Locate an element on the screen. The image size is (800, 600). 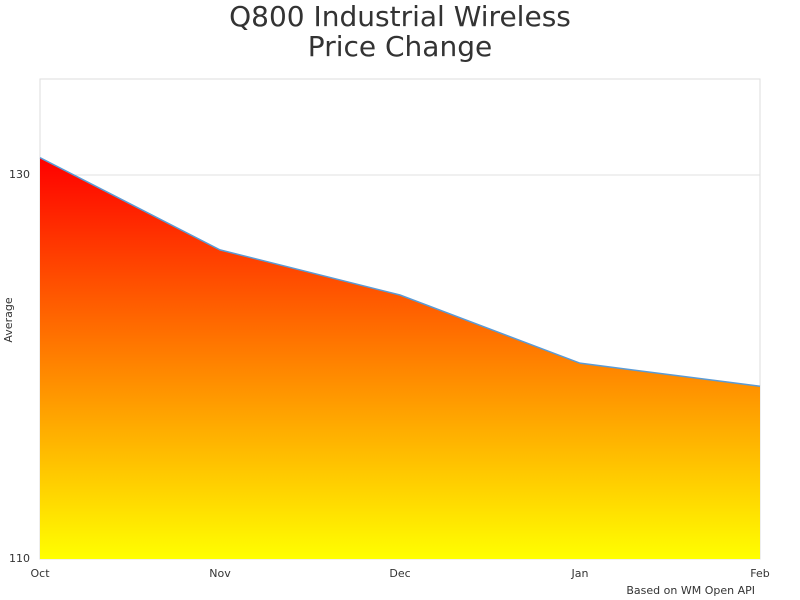
y-tick-label: 110 is located at coordinates (19, 558).